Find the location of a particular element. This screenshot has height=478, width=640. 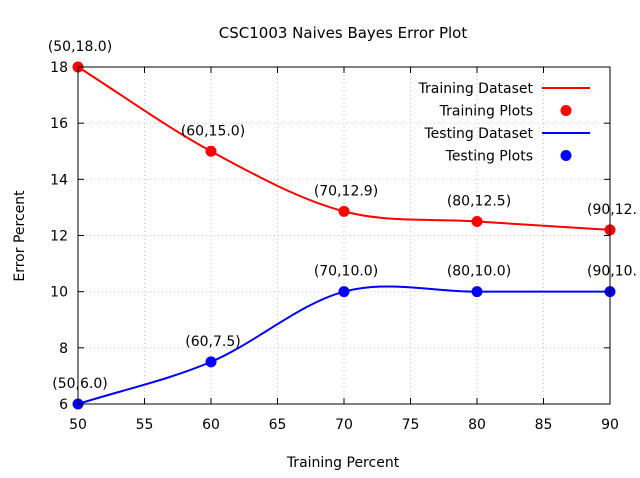

testing-points-legend-swatch is located at coordinates (566, 155).